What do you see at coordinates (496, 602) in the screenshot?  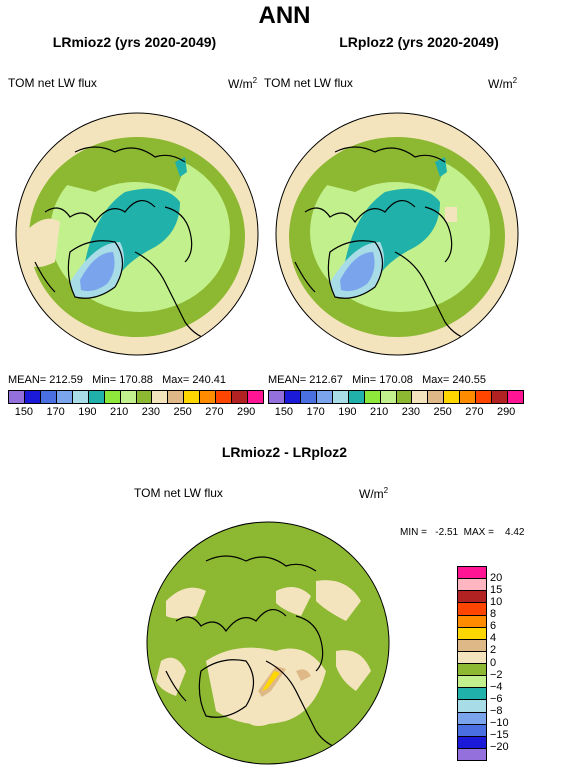 I see `colorbar-label: 10` at bounding box center [496, 602].